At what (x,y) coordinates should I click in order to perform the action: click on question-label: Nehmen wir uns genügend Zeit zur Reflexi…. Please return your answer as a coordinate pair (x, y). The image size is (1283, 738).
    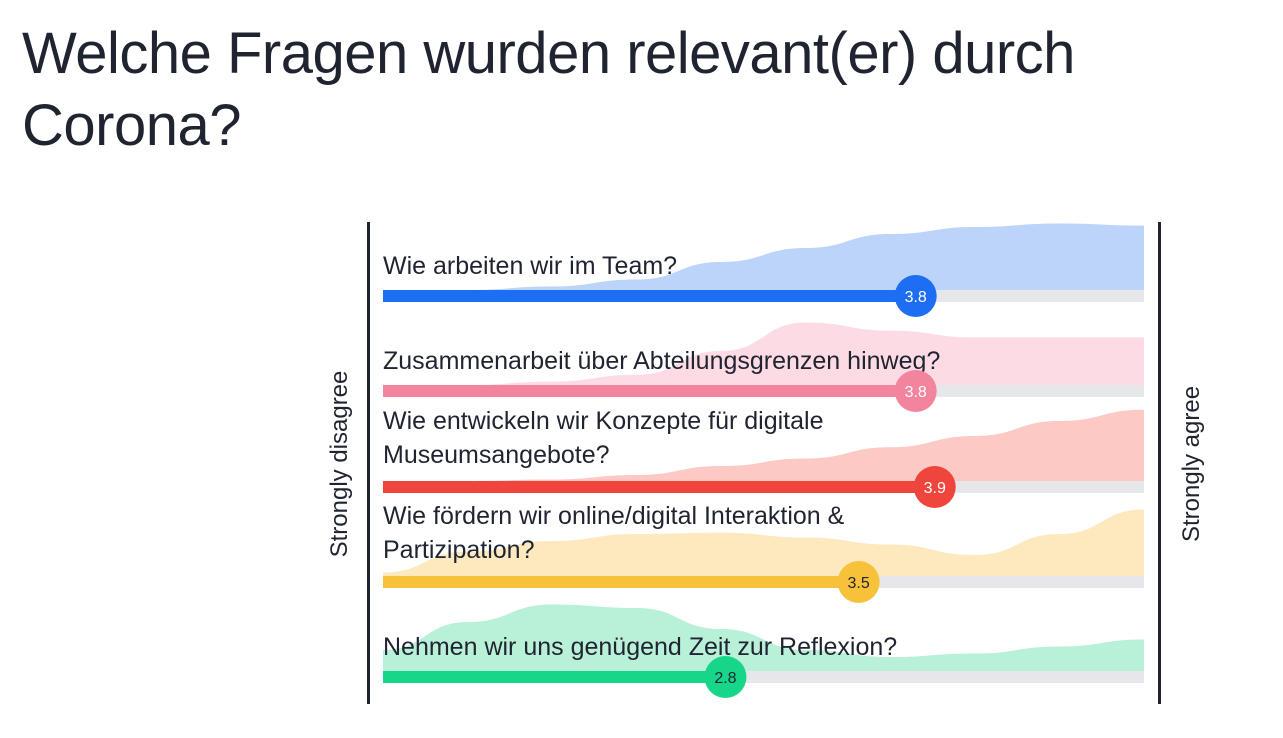
    Looking at the image, I should click on (640, 647).